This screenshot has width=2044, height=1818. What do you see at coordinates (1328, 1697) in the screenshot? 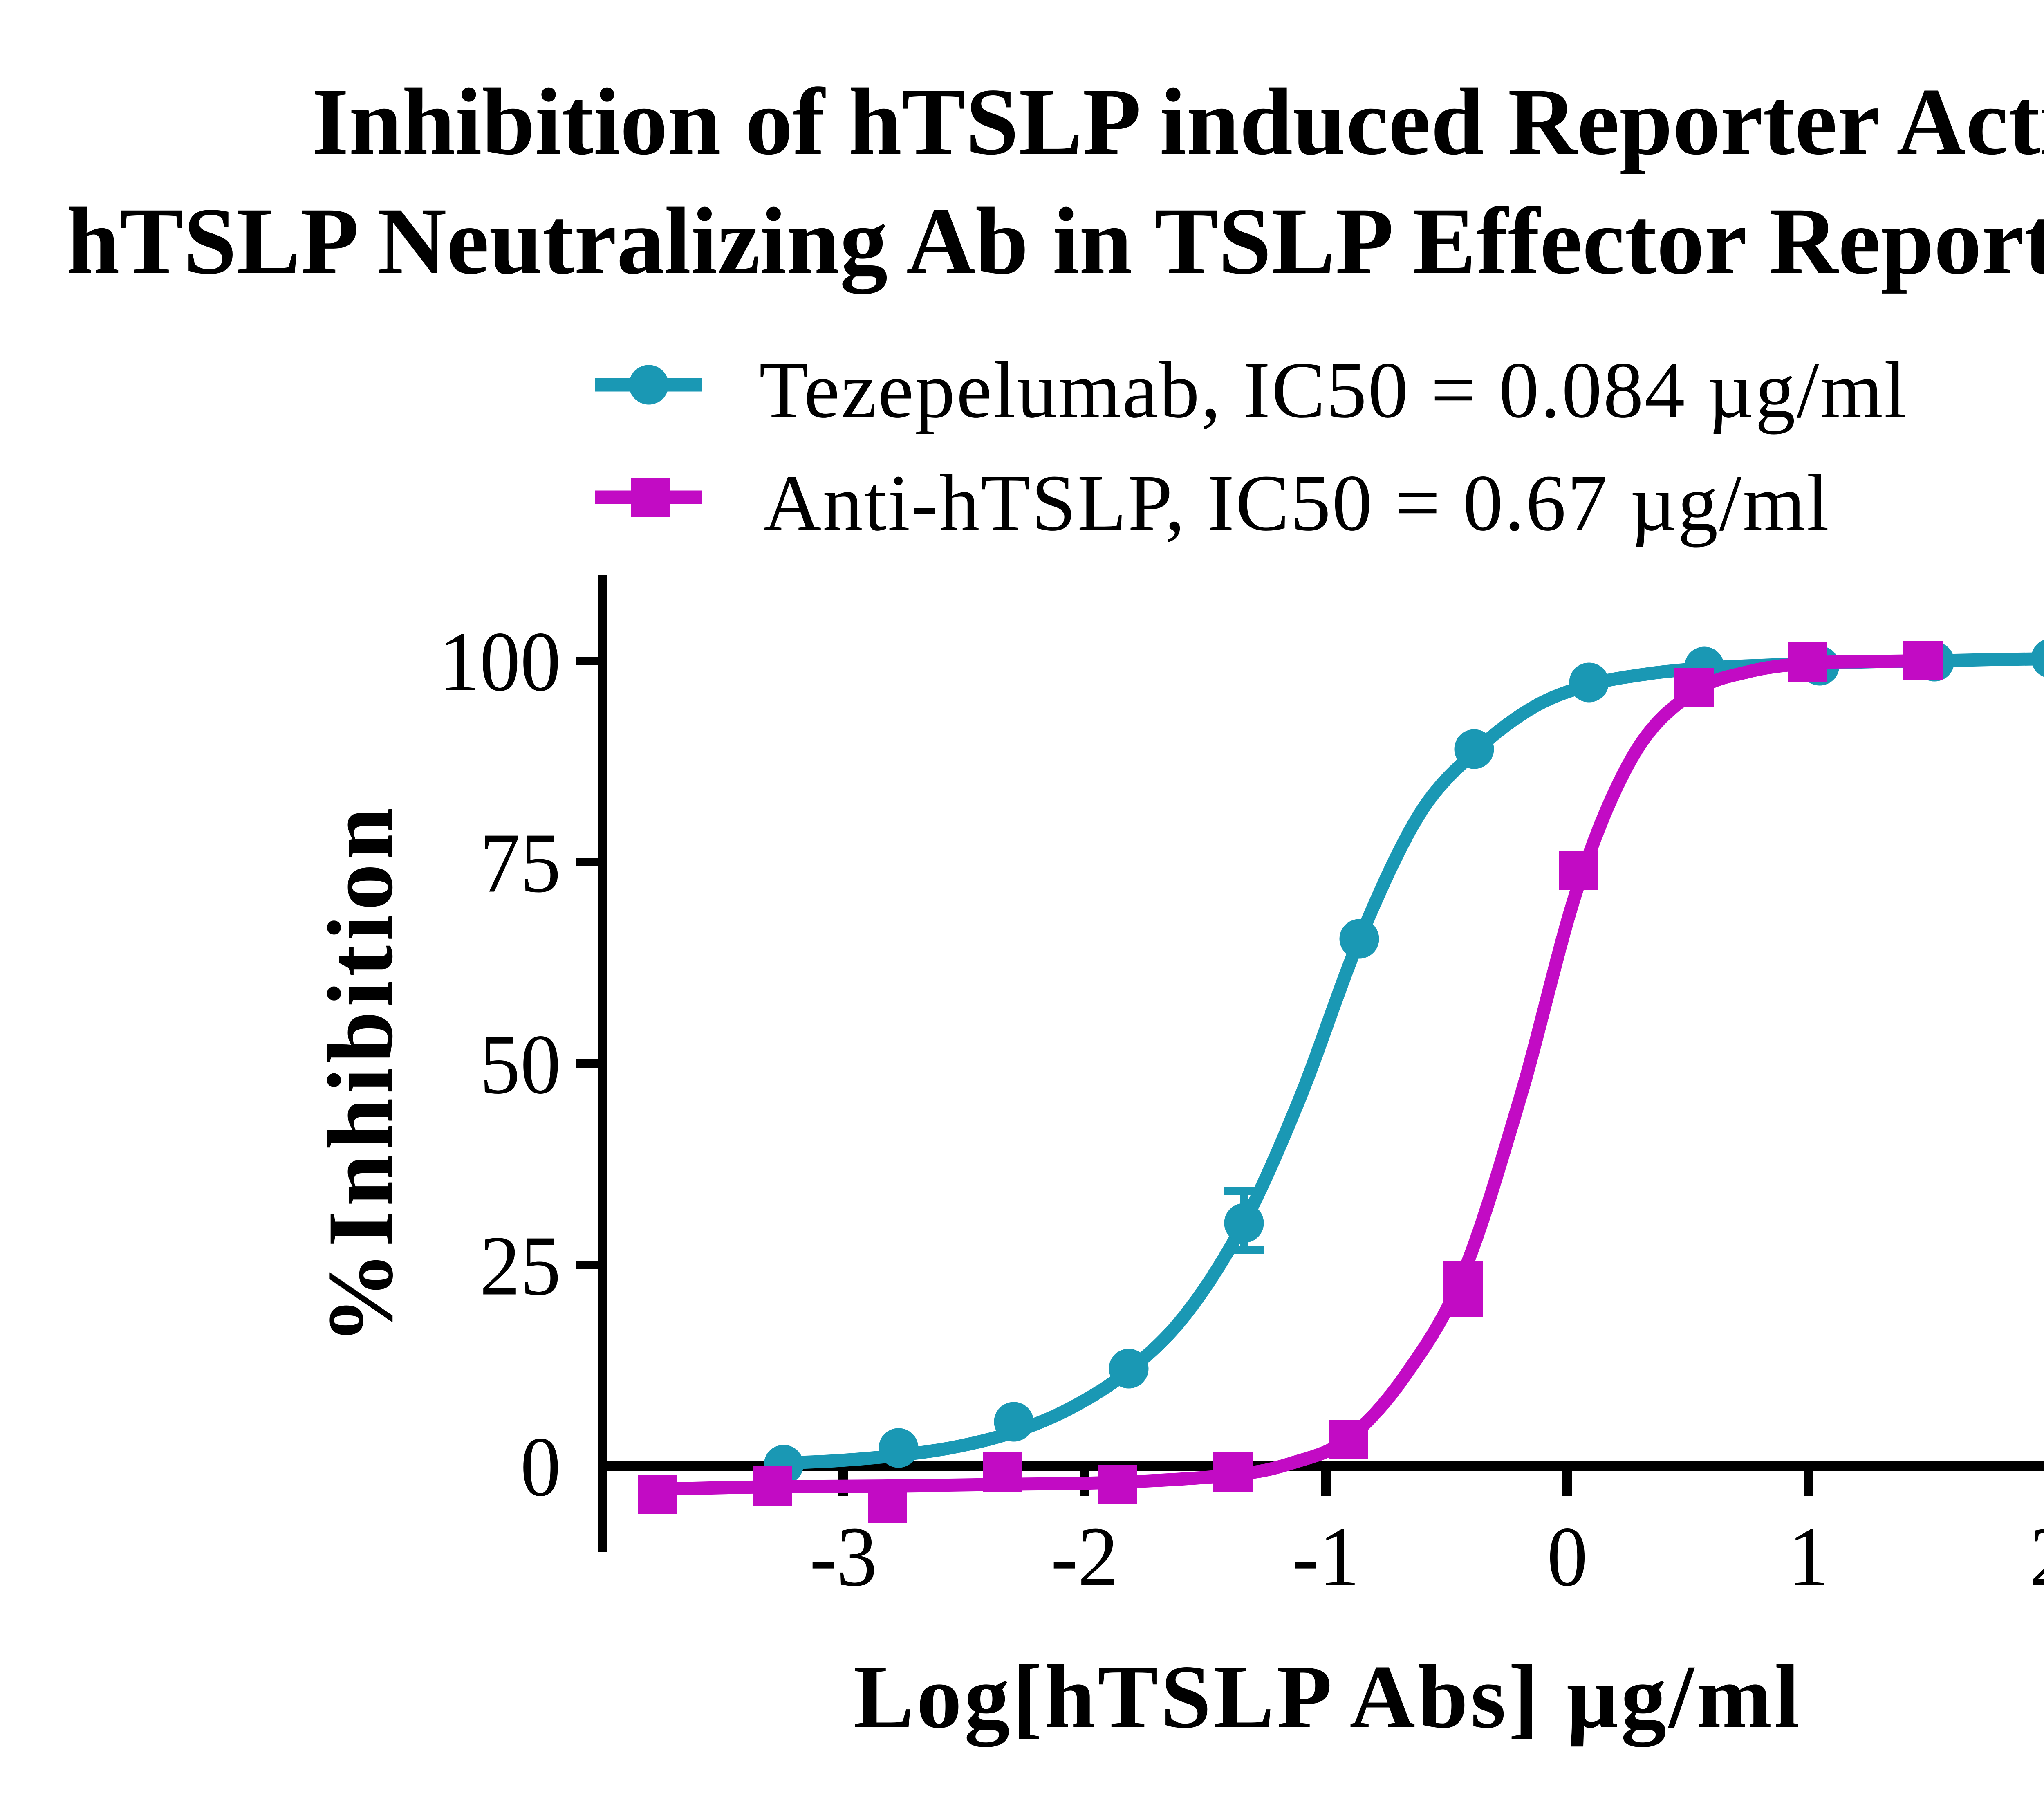
I see `svg-text: Log[hTSLP Abs] µg/ml` at bounding box center [1328, 1697].